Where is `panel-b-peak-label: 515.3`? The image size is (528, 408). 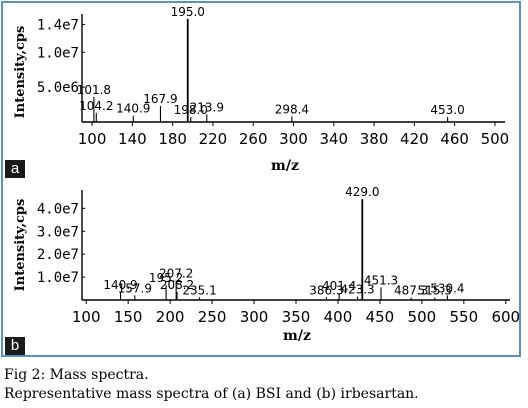
panel-b-peak-label: 515.3 is located at coordinates (435, 291).